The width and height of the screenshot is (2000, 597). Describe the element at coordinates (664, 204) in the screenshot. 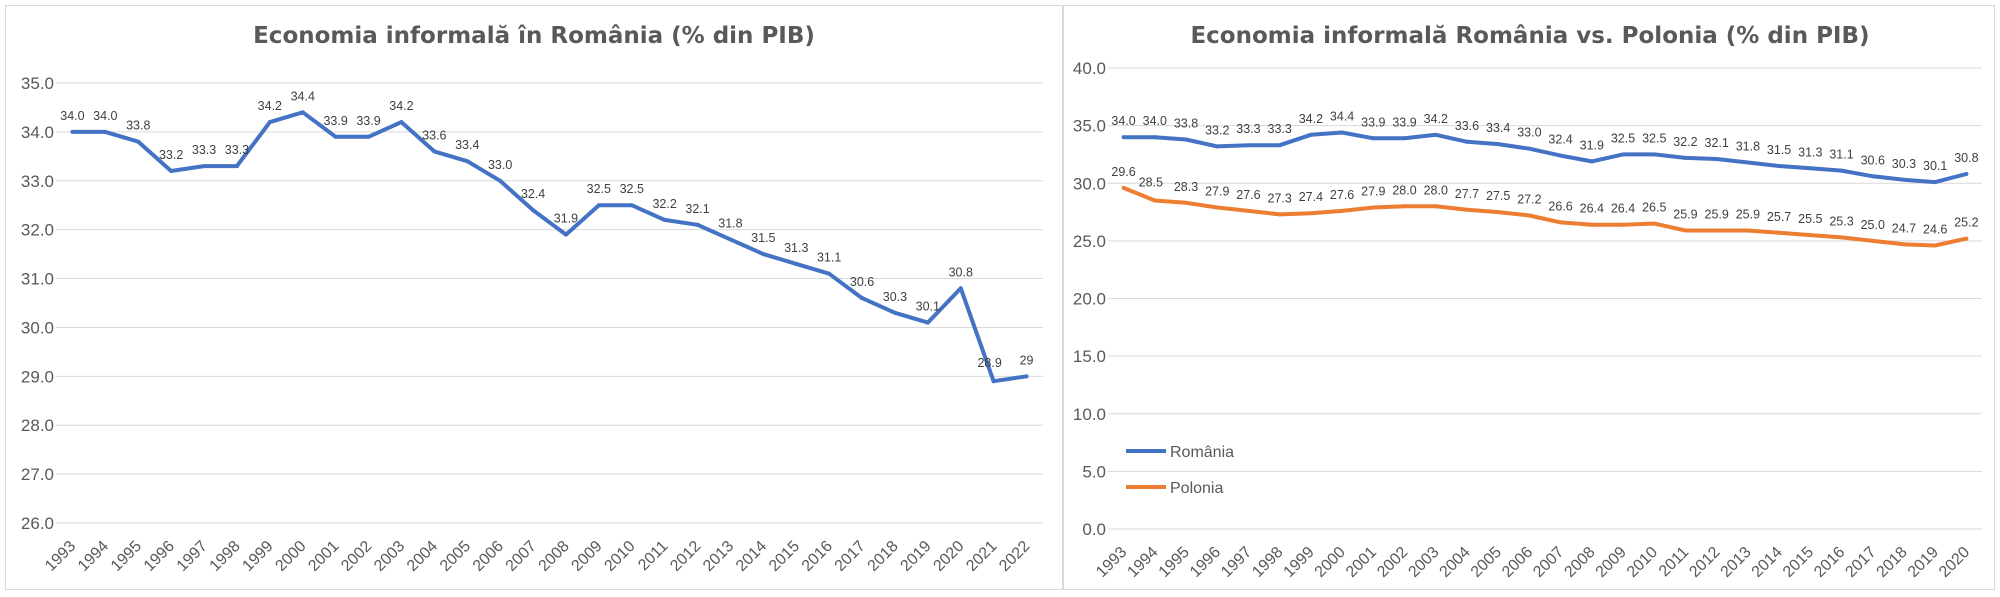

I see `data-label: 32.2` at that location.